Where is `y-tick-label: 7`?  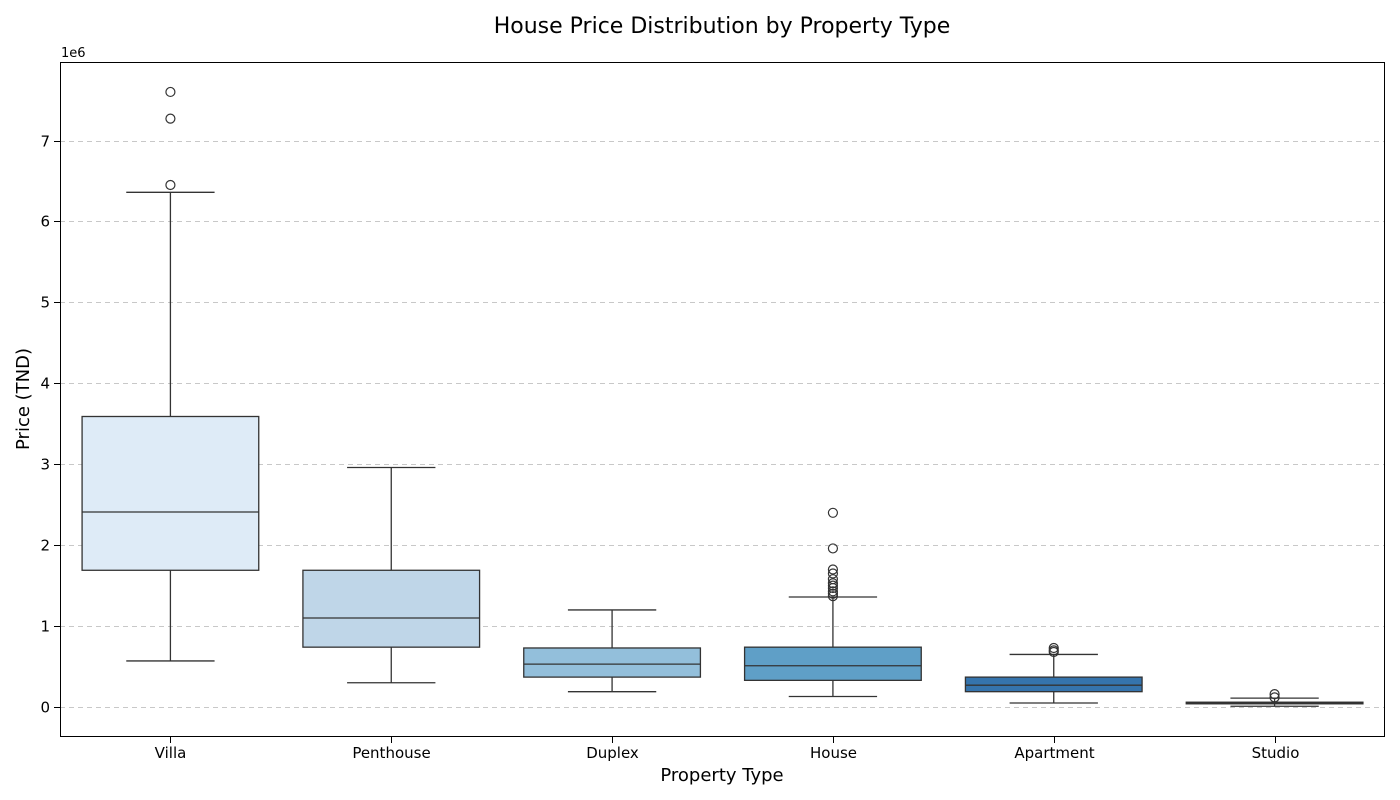
y-tick-label: 7 is located at coordinates (45, 142).